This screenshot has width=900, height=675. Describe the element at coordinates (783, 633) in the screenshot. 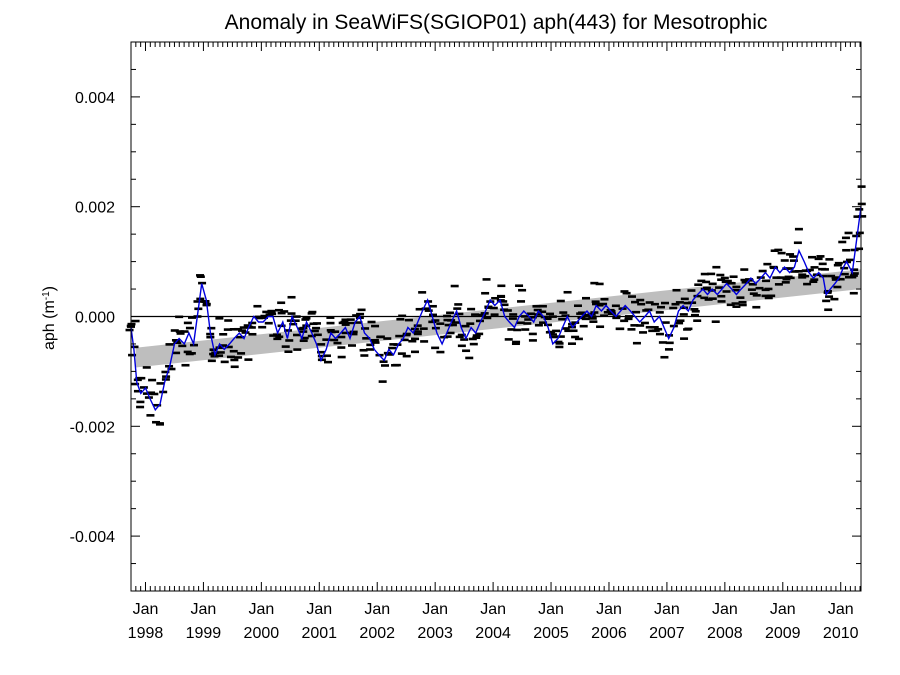

I see `x-tick-label-year: 2009` at that location.